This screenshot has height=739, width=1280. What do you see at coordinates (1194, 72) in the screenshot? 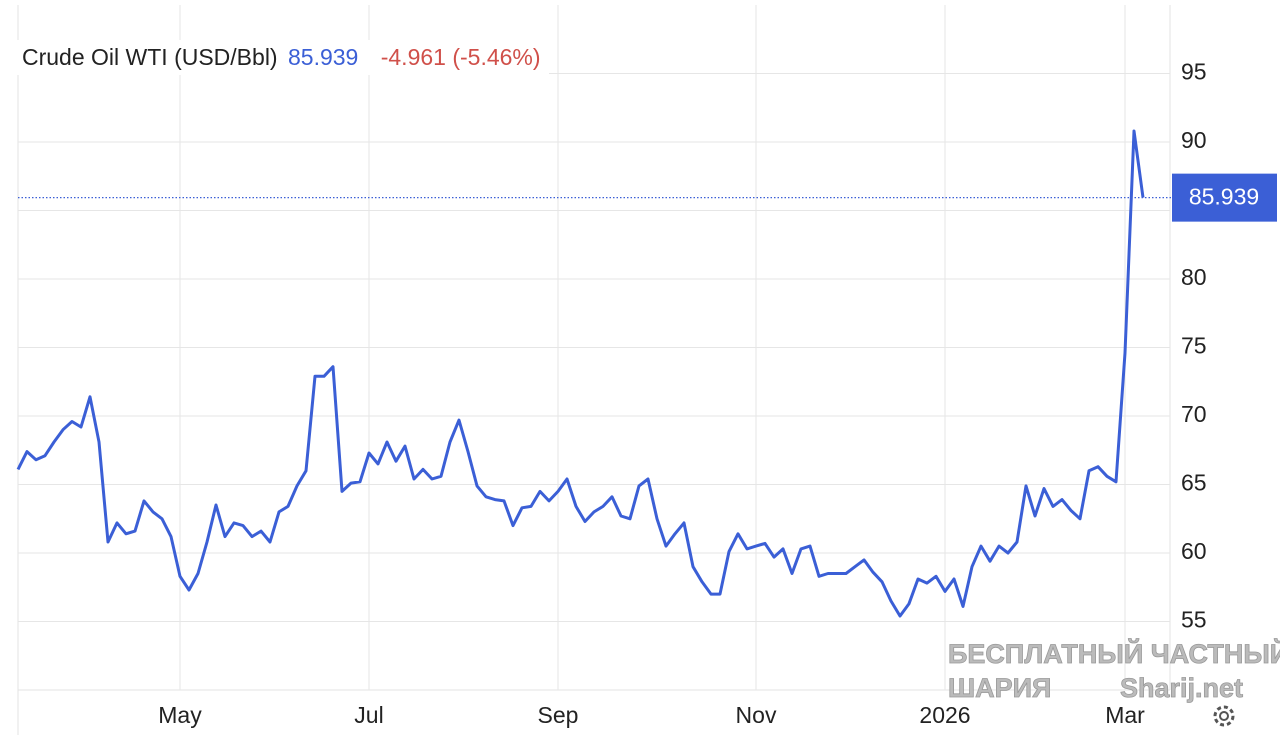
I see `y-tick-label: 95` at bounding box center [1194, 72].